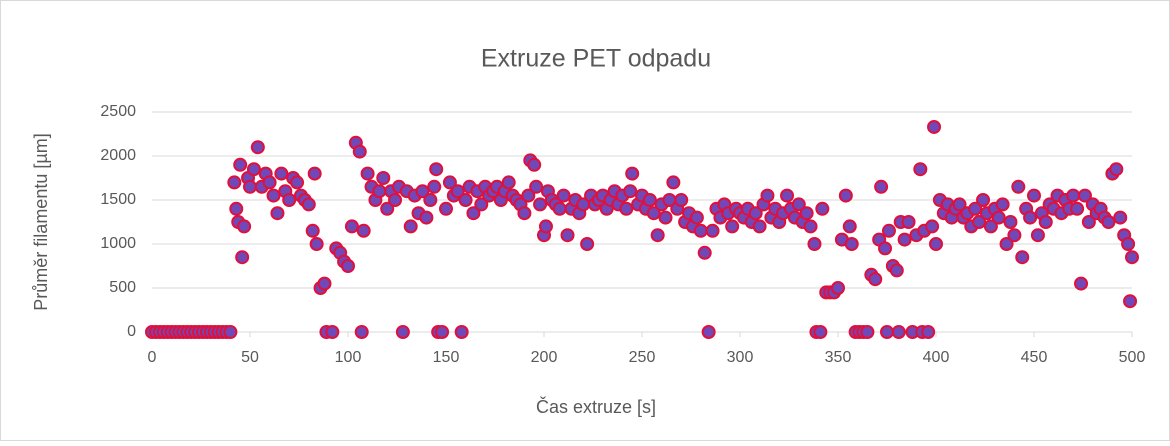  Describe the element at coordinates (118, 111) in the screenshot. I see `y-tick-label: 2500` at that location.